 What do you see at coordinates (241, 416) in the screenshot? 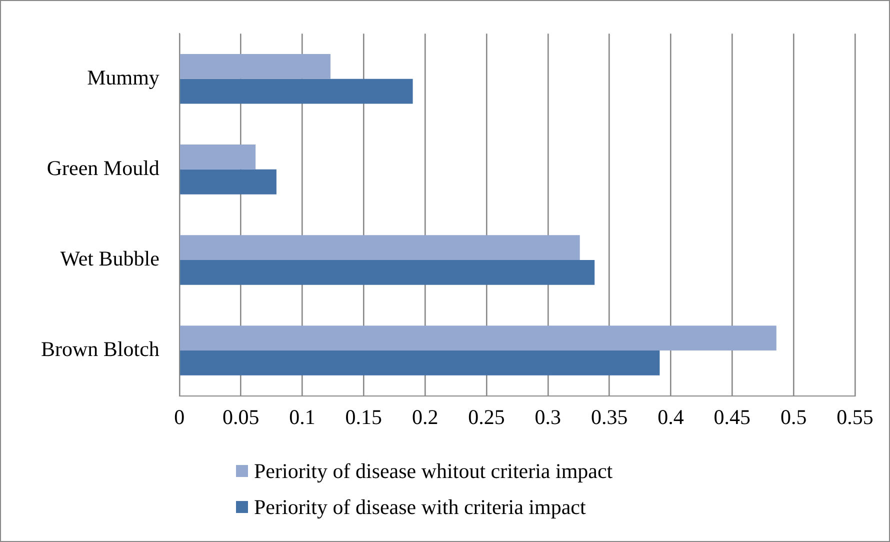
I see `x-tick-label: 0.05` at bounding box center [241, 416].